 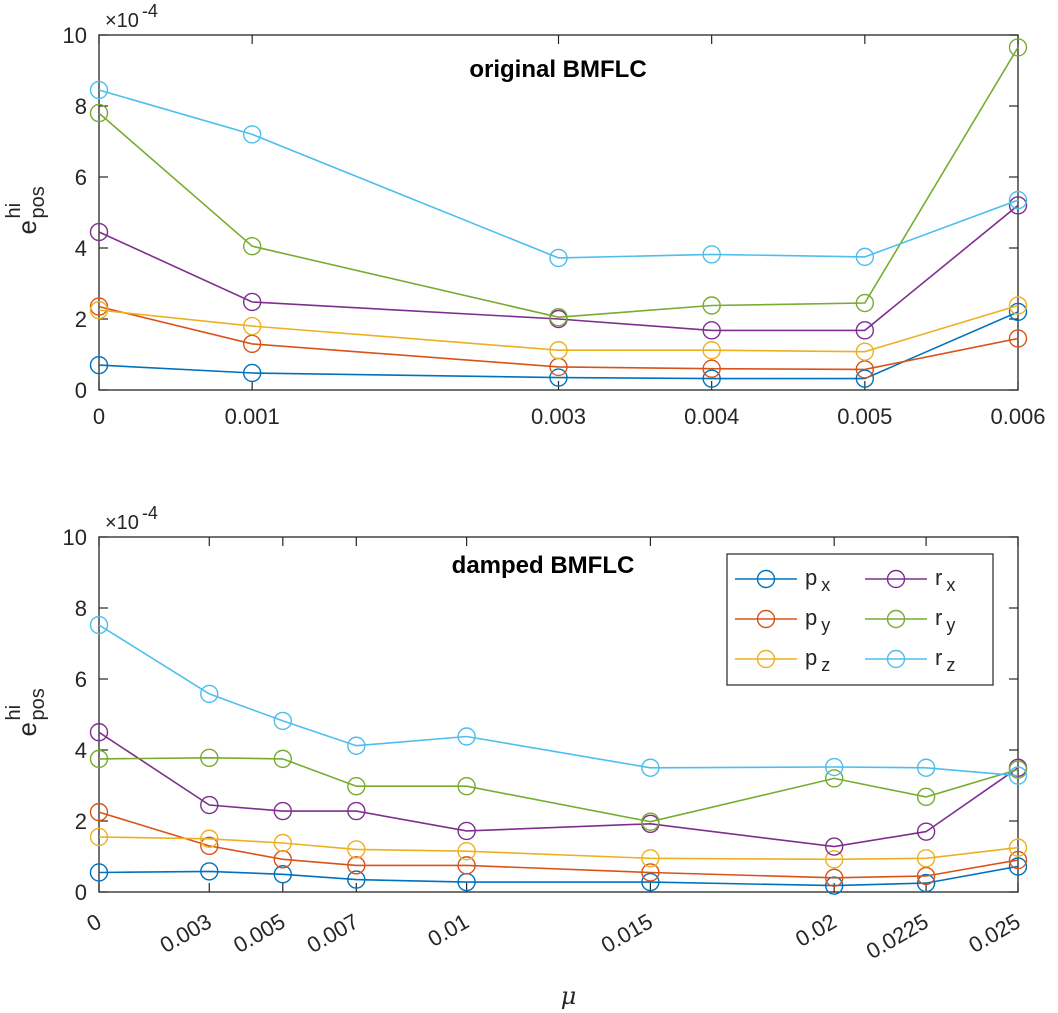 What do you see at coordinates (81, 679) in the screenshot?
I see `y-tick-label: 6` at bounding box center [81, 679].